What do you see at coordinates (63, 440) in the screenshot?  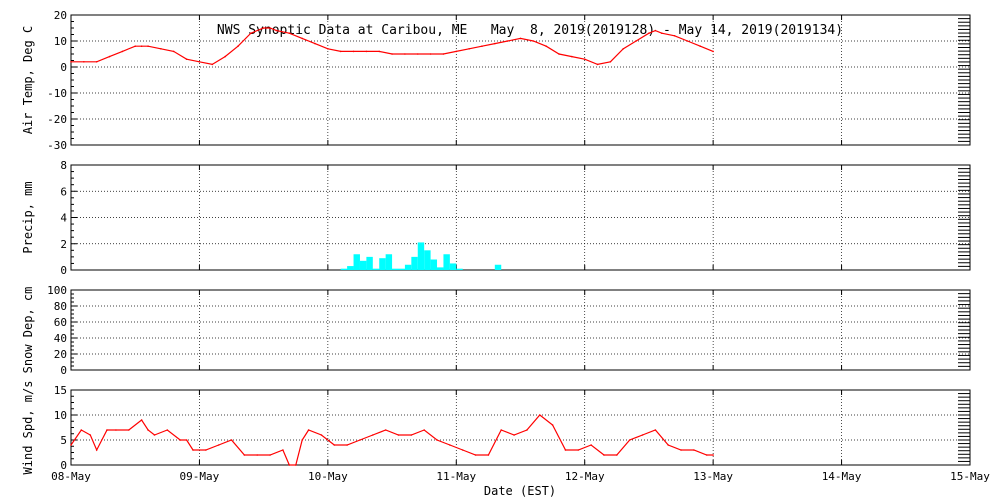 I see `y-tick-label: 5` at bounding box center [63, 440].